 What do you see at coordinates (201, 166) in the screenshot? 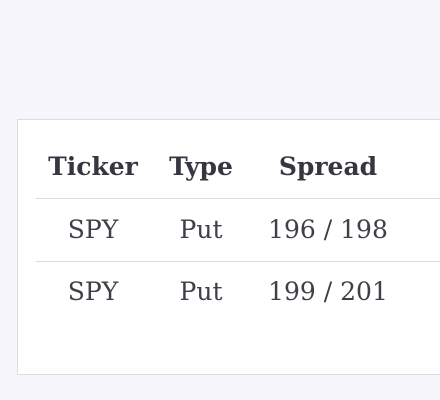
I see `column-header-type: Type` at bounding box center [201, 166].